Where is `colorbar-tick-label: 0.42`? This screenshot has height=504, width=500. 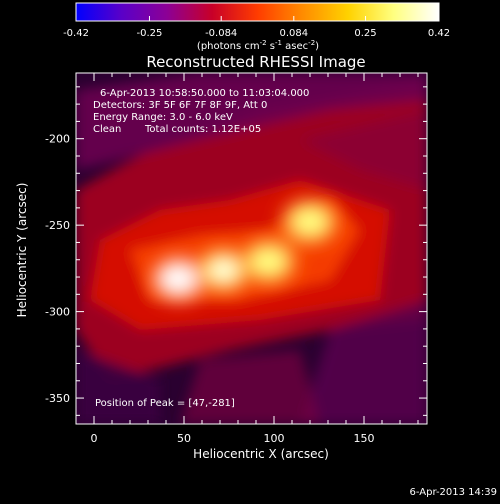 colorbar-tick-label: 0.42 is located at coordinates (439, 33).